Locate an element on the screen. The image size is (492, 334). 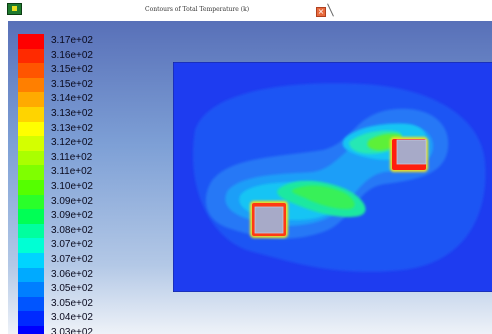
heat-source-right-block is located at coordinates (411, 152).